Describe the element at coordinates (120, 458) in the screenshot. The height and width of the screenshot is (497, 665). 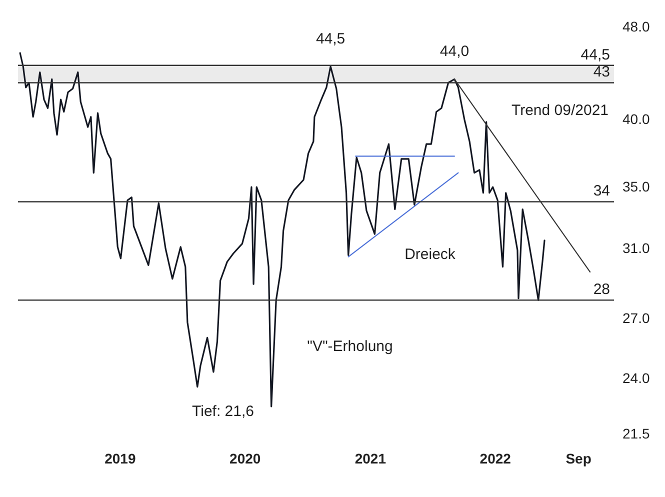
I see `x-tick-label: 2019` at that location.